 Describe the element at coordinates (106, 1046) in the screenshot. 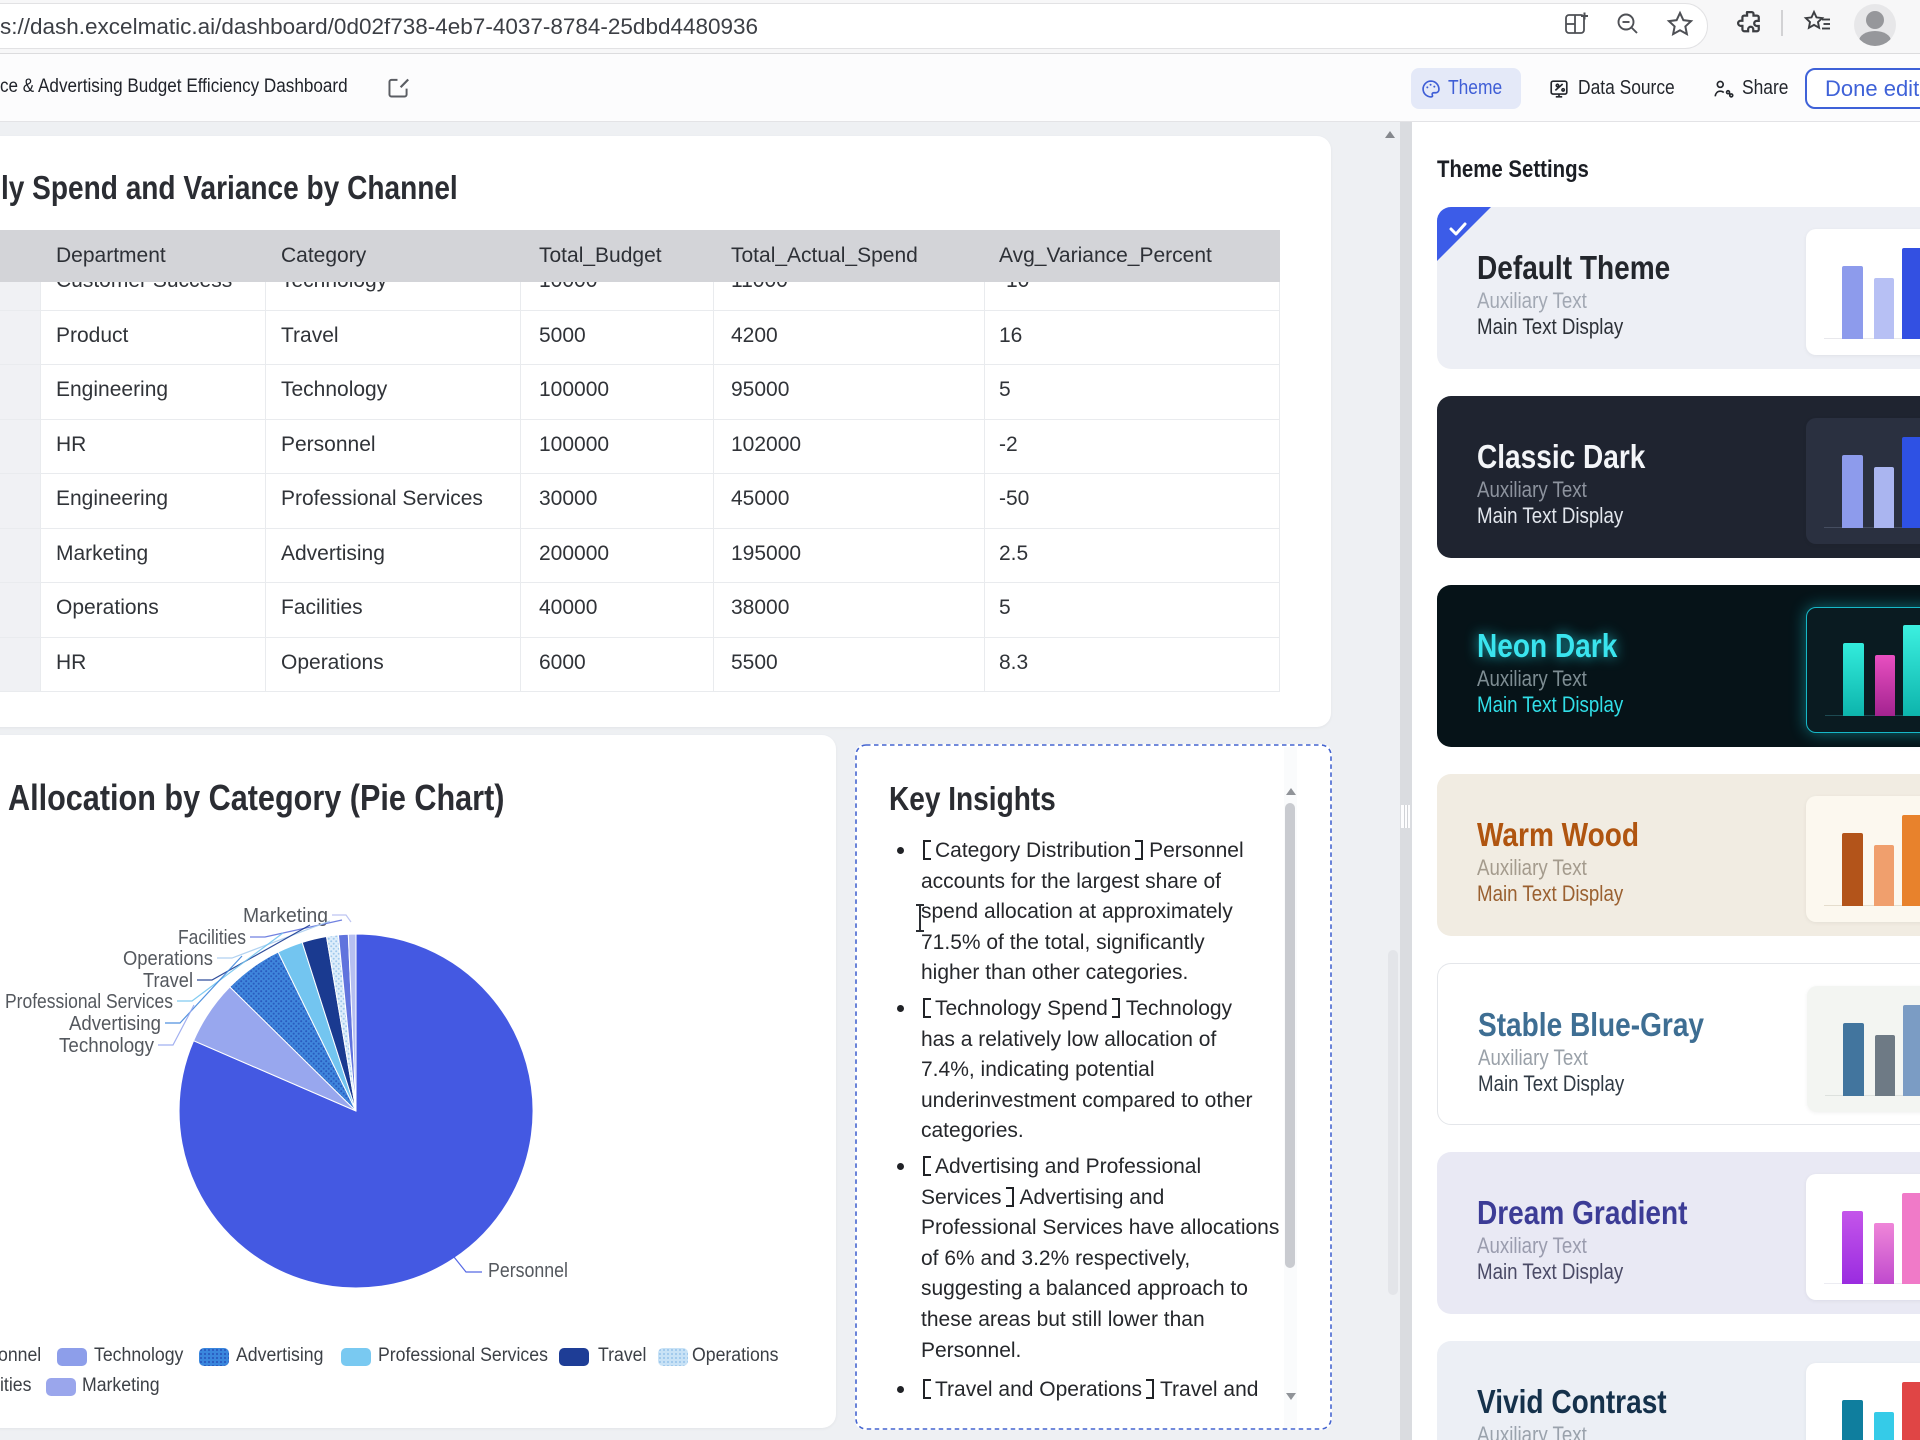

I see `svg-text: Technology` at that location.